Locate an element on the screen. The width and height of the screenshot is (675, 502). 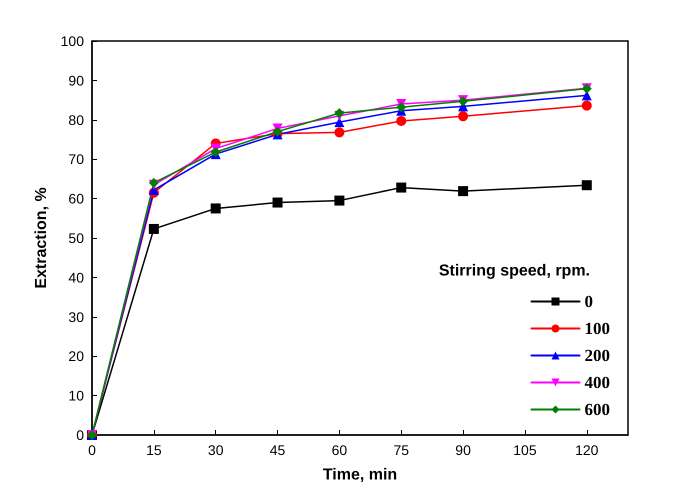
y-tick-label: 60 is located at coordinates (76, 198).